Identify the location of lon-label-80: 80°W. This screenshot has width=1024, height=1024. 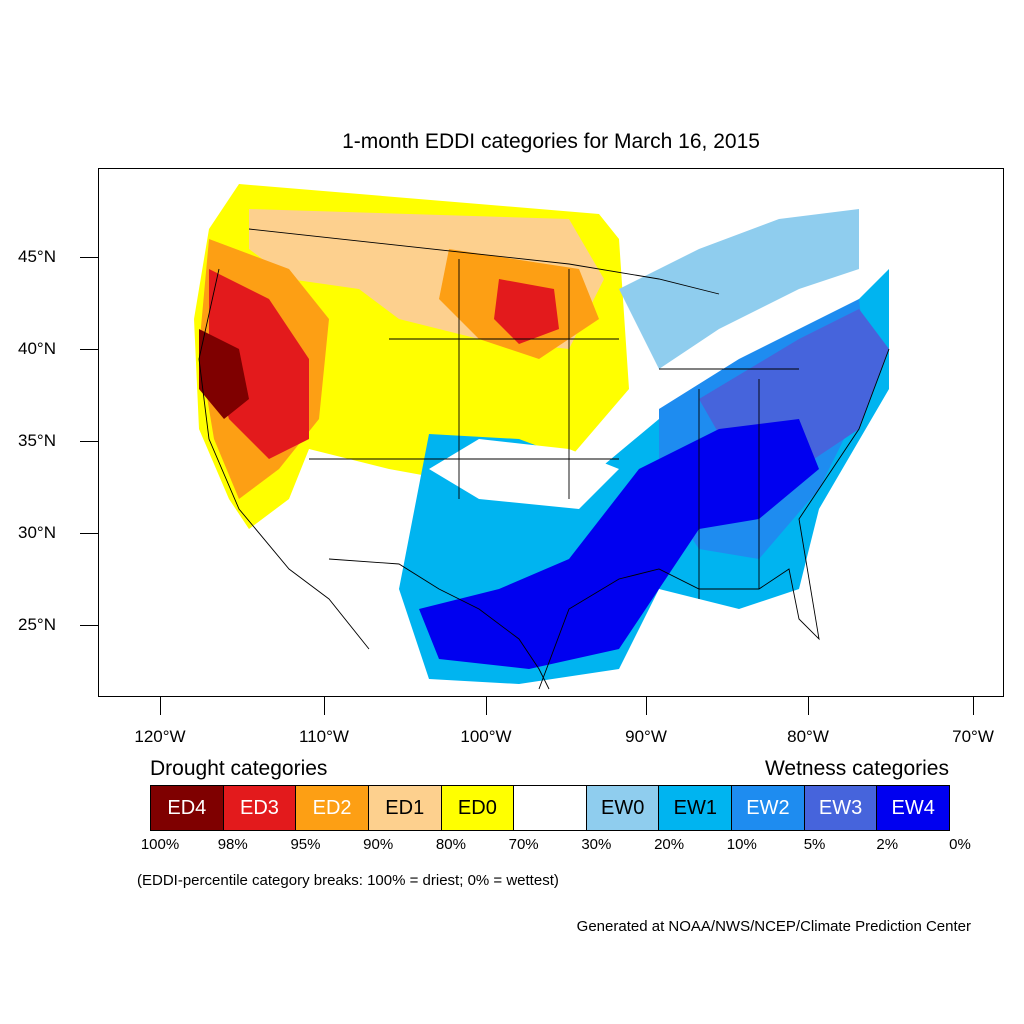
(808, 736).